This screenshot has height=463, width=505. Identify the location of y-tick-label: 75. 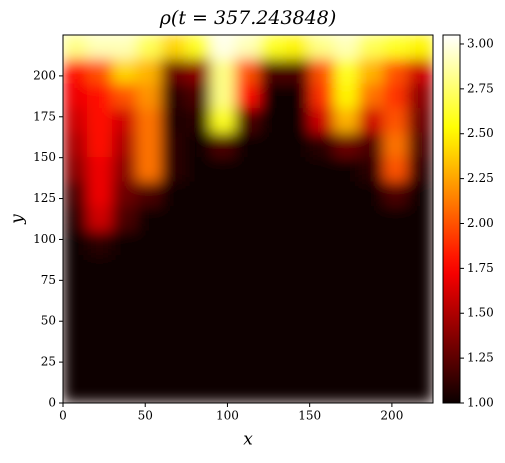
(48, 280).